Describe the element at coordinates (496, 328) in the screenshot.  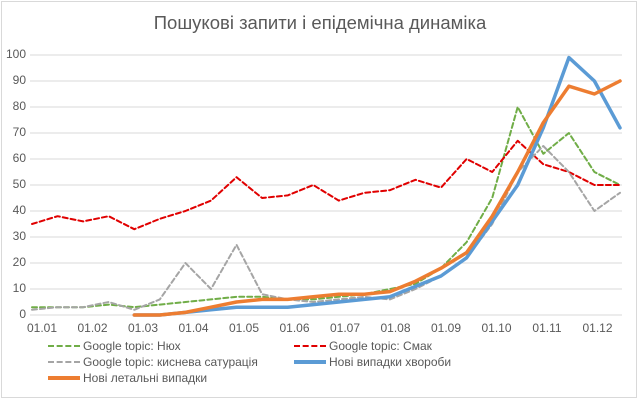
I see `x-tick-label: 01.10` at that location.